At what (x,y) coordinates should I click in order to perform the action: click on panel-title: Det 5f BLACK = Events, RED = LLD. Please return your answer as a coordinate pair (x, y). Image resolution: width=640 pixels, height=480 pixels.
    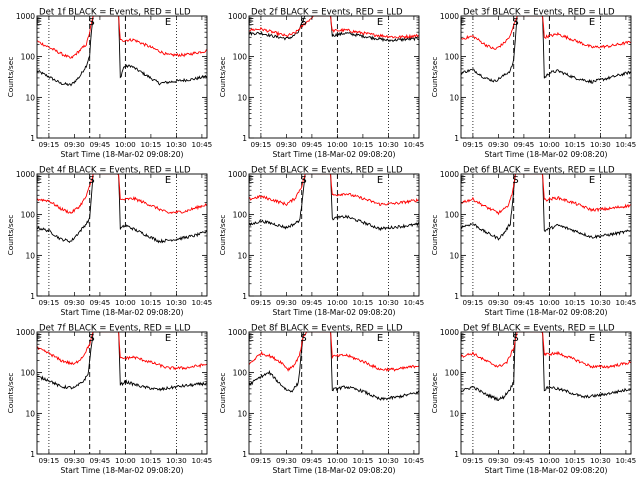
    Looking at the image, I should click on (327, 171).